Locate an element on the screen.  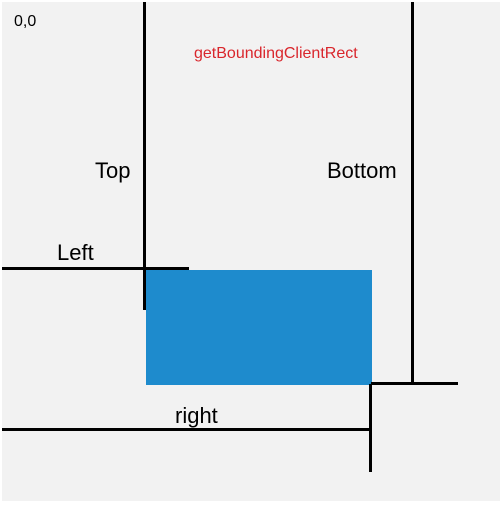
bottom-end-line is located at coordinates (414, 383).